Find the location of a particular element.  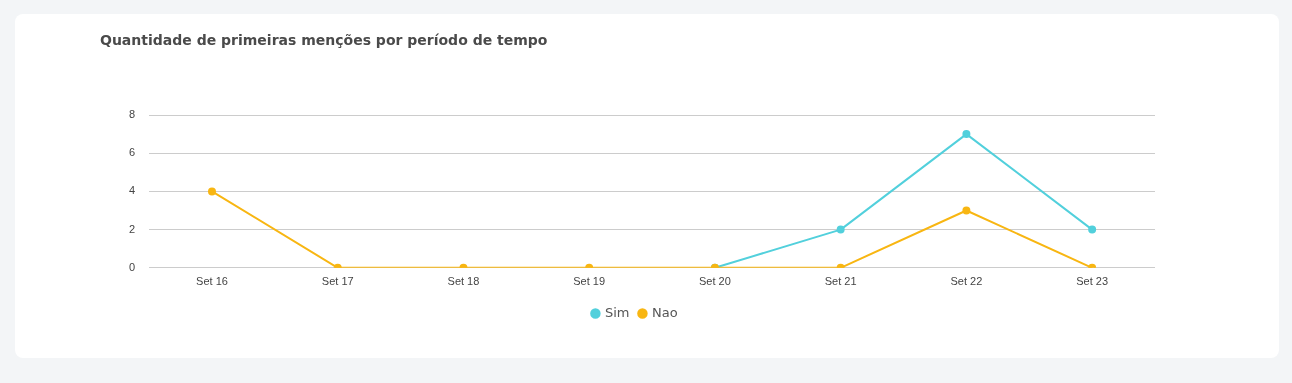

x-tick-label: Set 19 is located at coordinates (589, 281).